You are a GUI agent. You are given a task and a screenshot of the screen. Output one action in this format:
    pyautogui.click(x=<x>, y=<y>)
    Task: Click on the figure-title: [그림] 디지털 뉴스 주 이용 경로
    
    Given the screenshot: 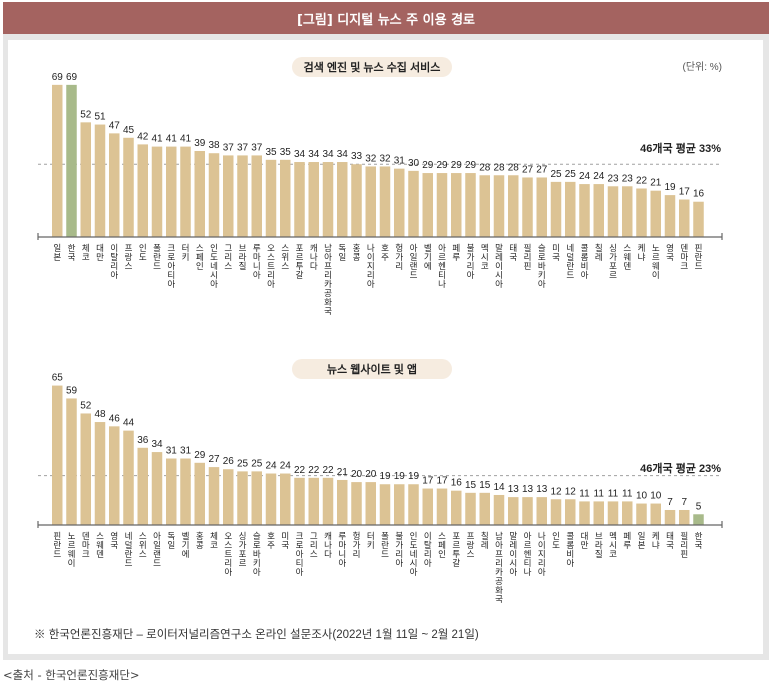 What is the action you would take?
    pyautogui.click(x=386, y=18)
    